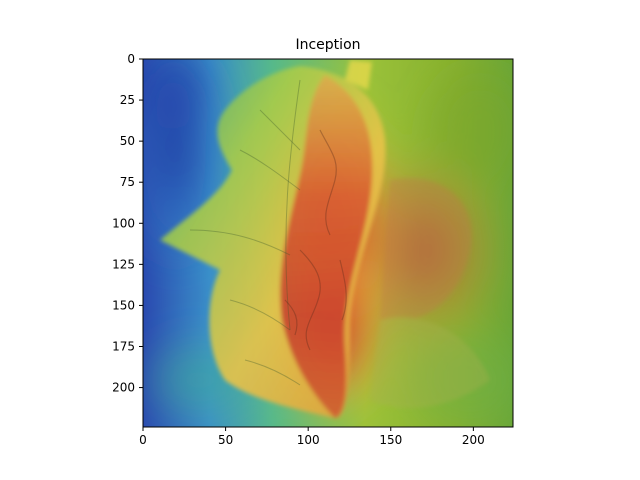  I want to click on y-tick-label: 0, so click(131, 59).